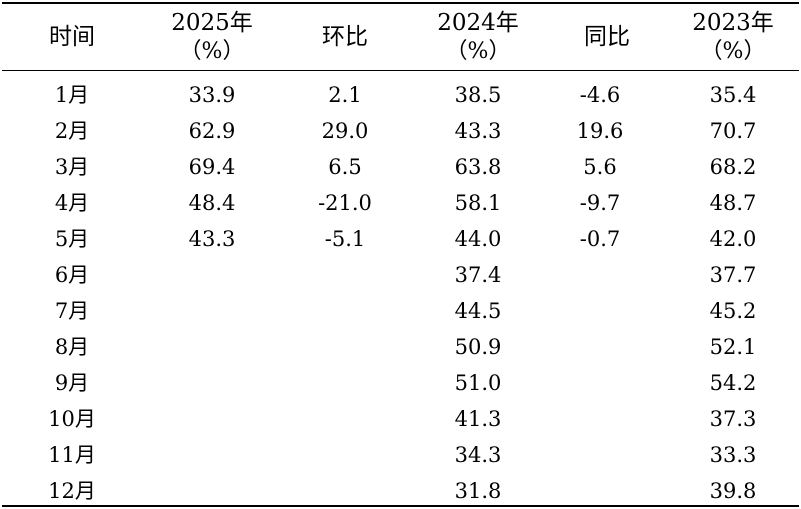 This screenshot has height=509, width=801. I want to click on cell-2023: 70.7, so click(733, 131).